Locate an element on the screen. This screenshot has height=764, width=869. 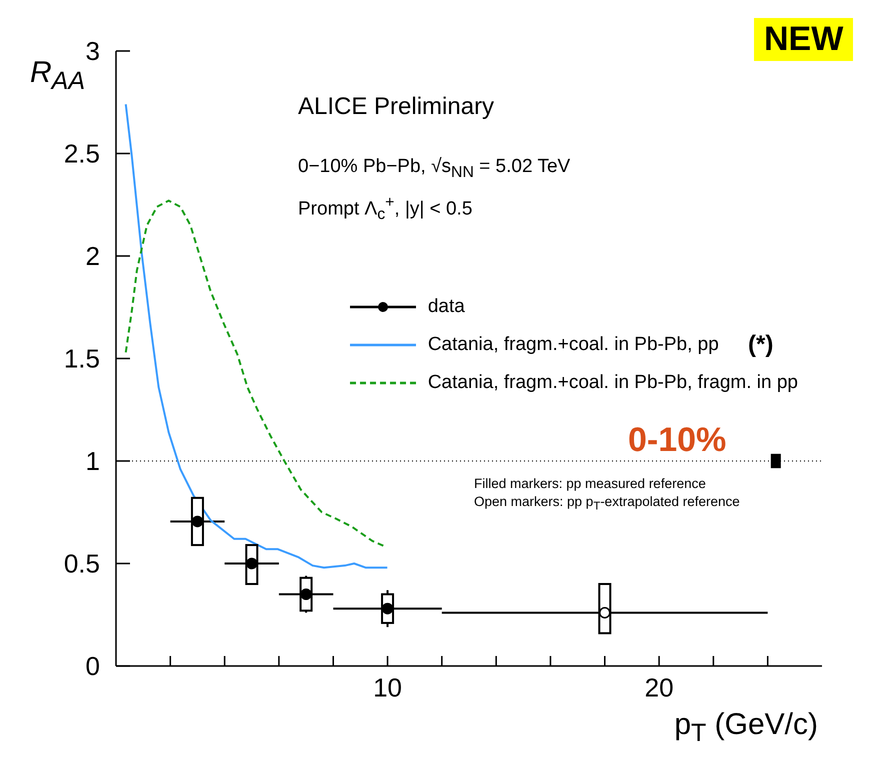
legend-label: Catania, fragm.+coal. in Pb-Pb, fragm. in pp is located at coordinates (613, 383).